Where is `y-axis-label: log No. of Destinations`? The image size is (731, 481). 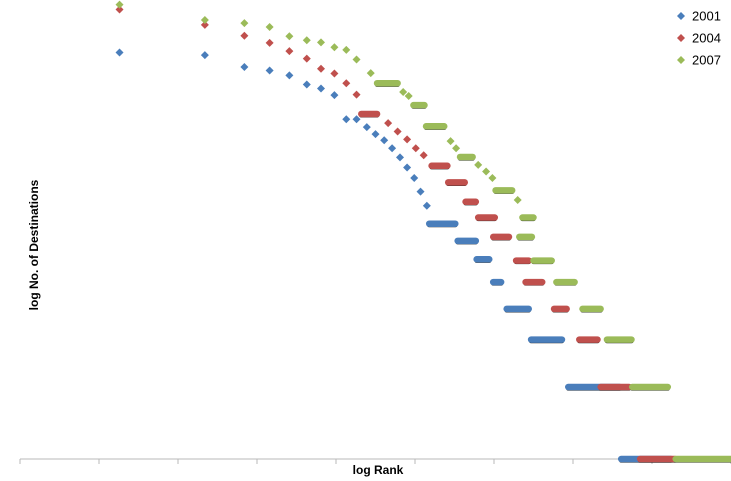
y-axis-label: log No. of Destinations is located at coordinates (34, 244).